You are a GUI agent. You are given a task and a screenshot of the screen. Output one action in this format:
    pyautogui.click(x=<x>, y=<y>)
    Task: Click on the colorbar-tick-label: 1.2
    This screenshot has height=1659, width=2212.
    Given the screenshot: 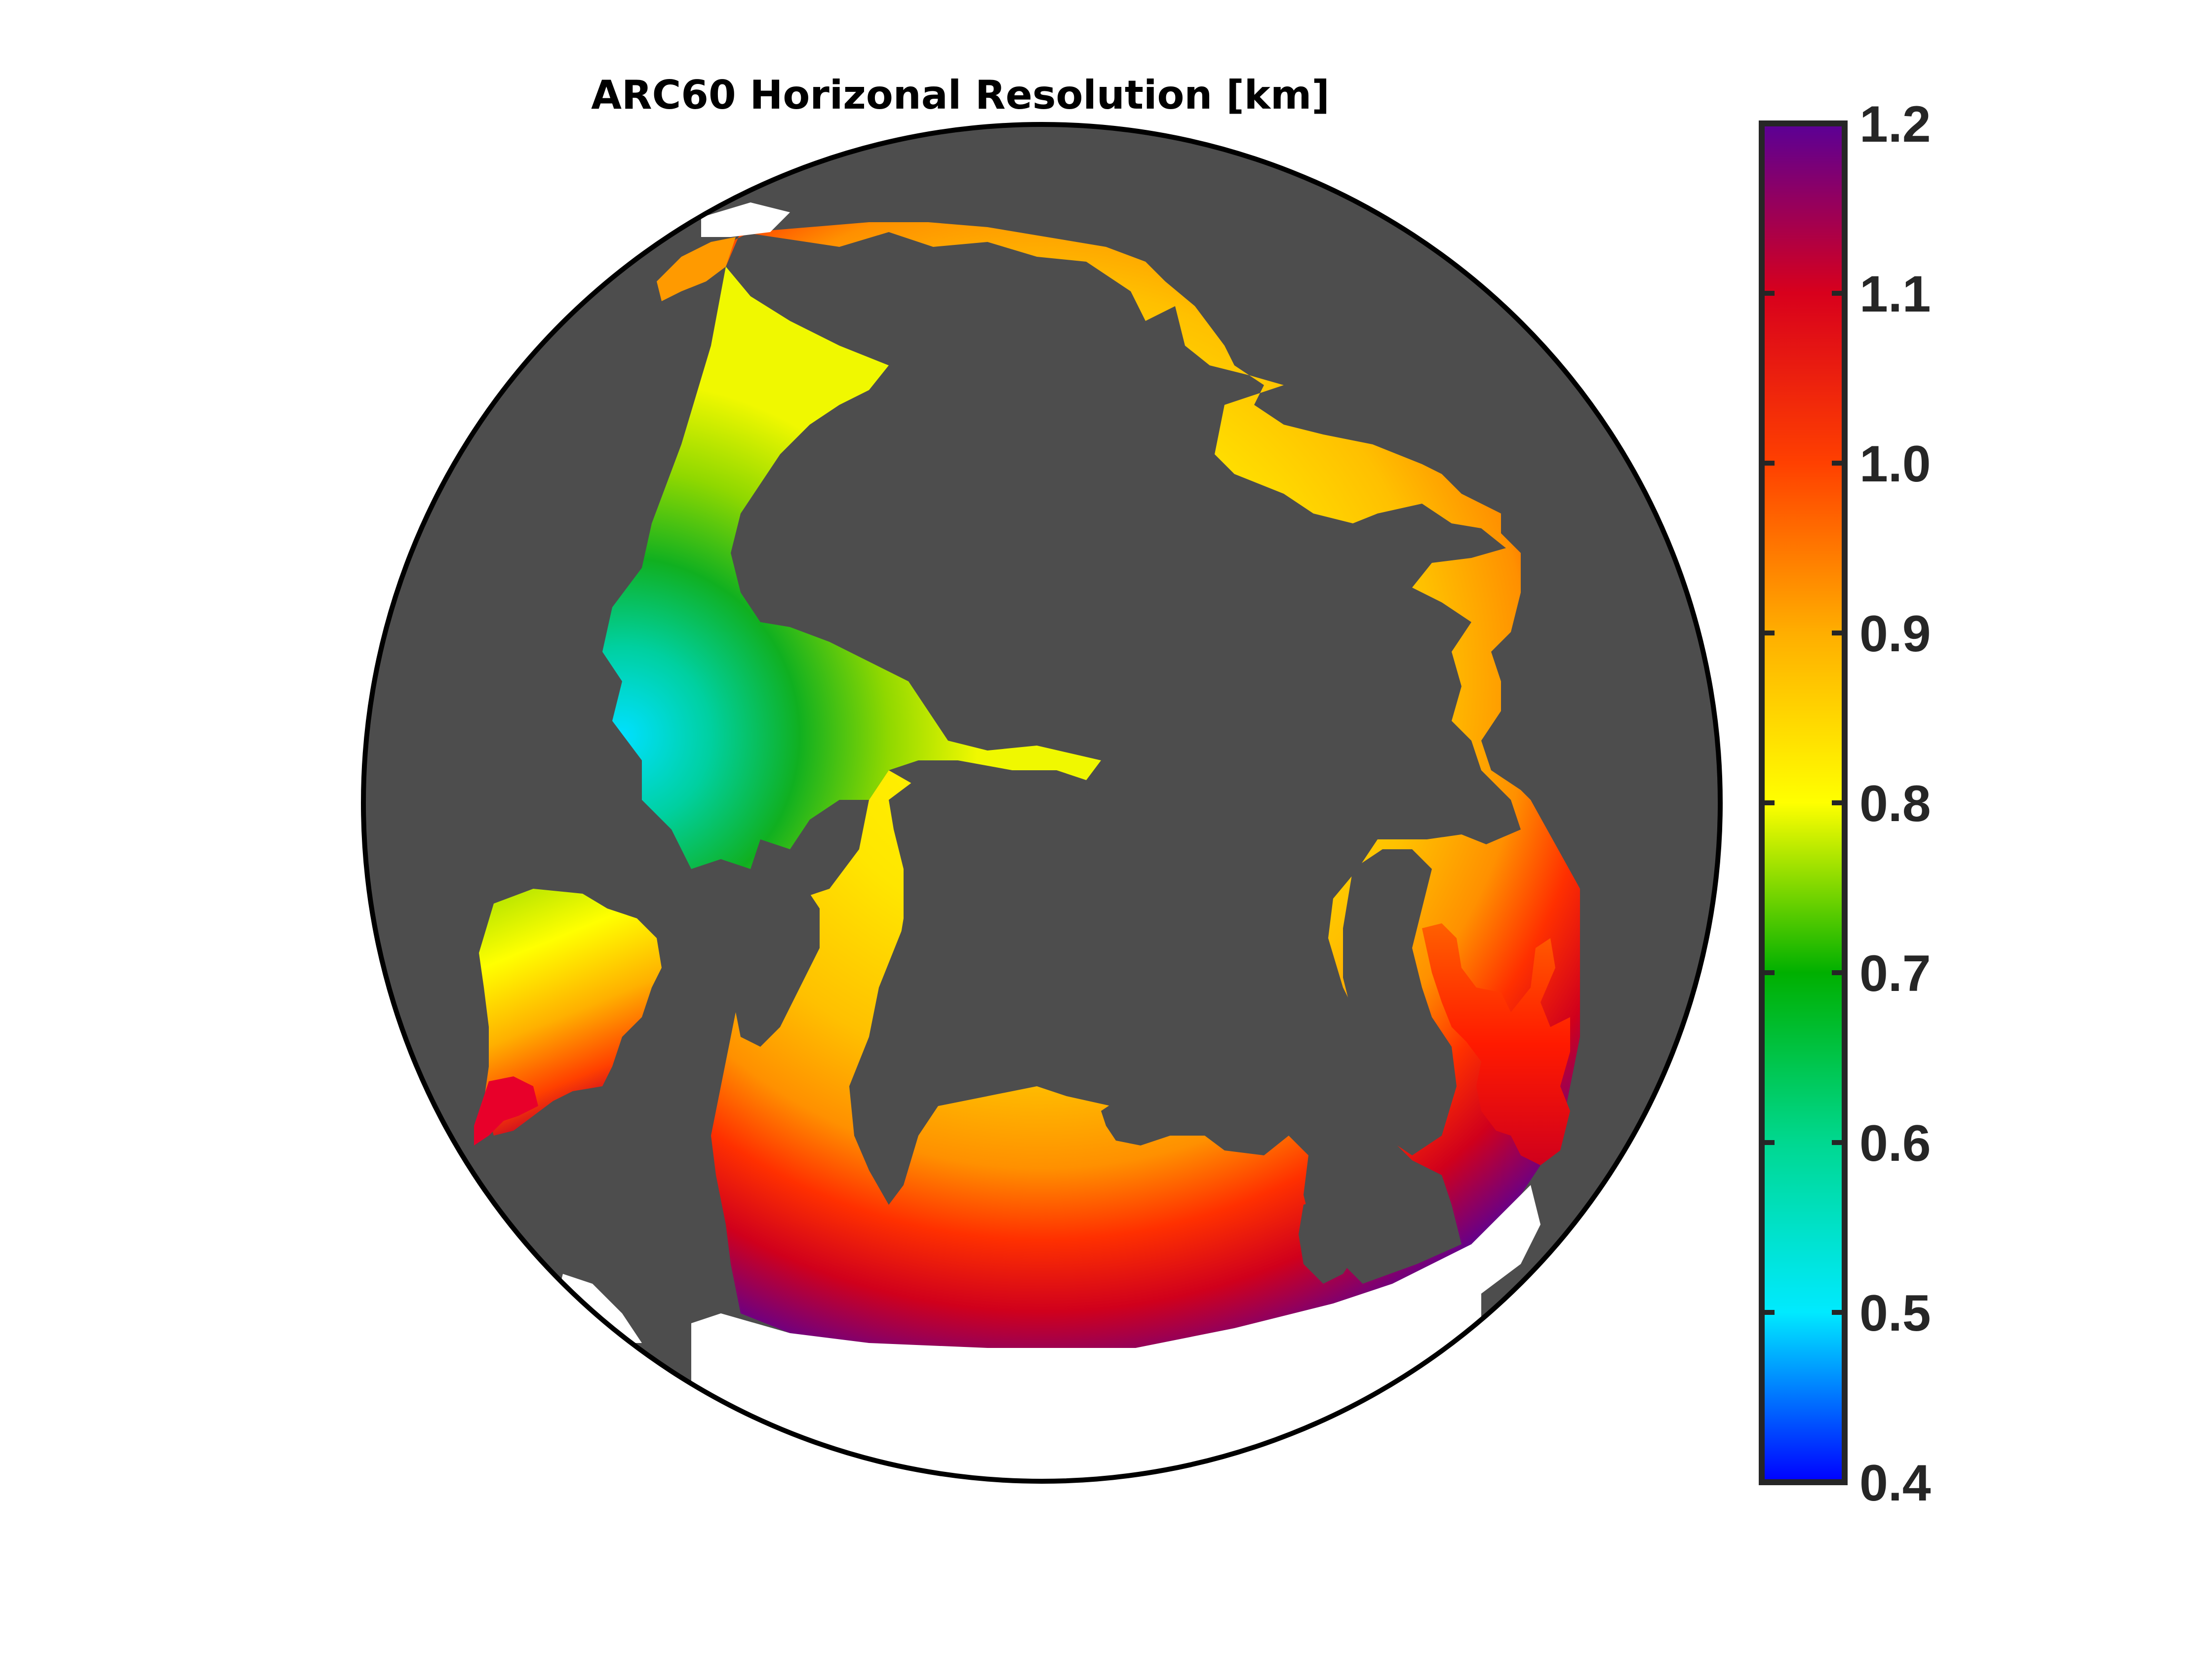 What is the action you would take?
    pyautogui.click(x=1895, y=125)
    